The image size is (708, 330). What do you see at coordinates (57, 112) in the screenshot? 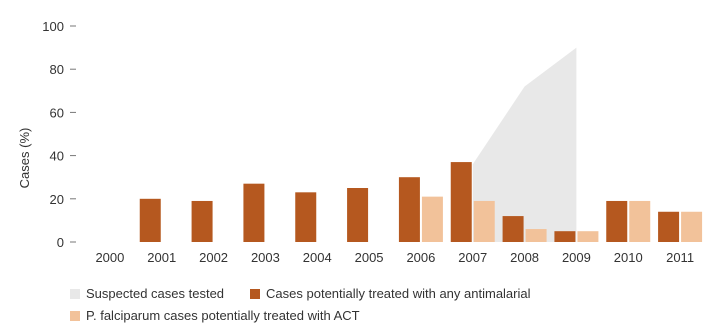
I see `y-tick-label-60: 60` at bounding box center [57, 112].